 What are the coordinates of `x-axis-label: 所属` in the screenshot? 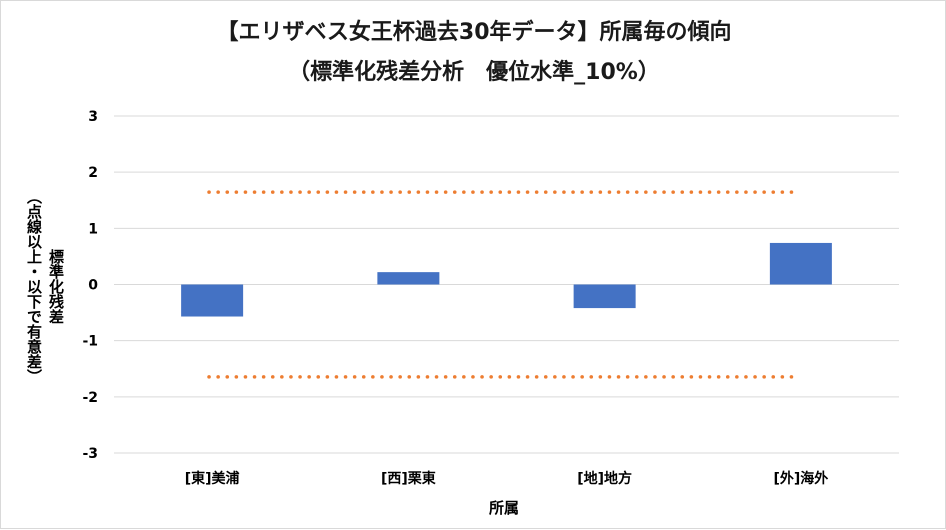 It's located at (503, 508).